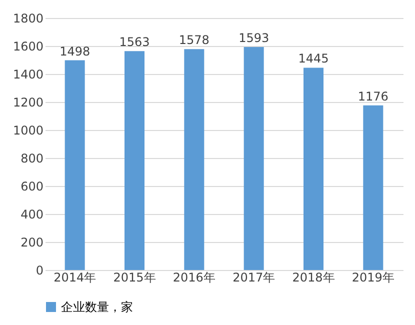 The height and width of the screenshot is (325, 415). Describe the element at coordinates (32, 243) in the screenshot. I see `y-tick-label: 200` at that location.